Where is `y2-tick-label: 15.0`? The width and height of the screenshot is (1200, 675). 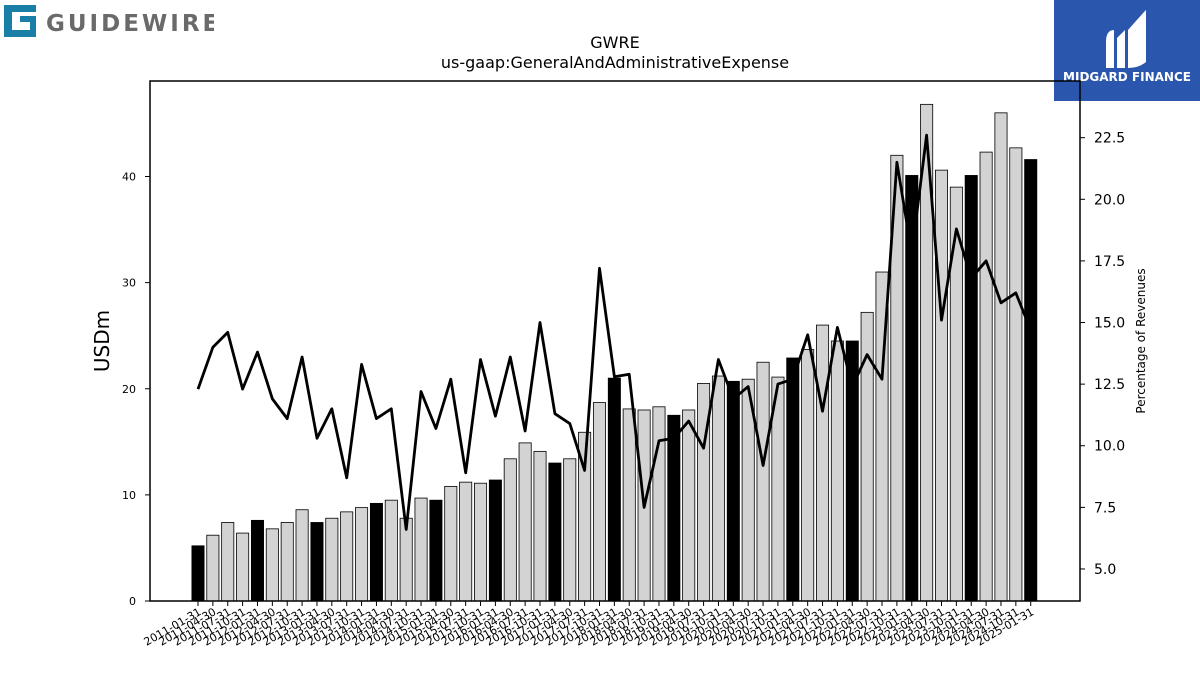 y2-tick-label: 15.0 is located at coordinates (1109, 324).